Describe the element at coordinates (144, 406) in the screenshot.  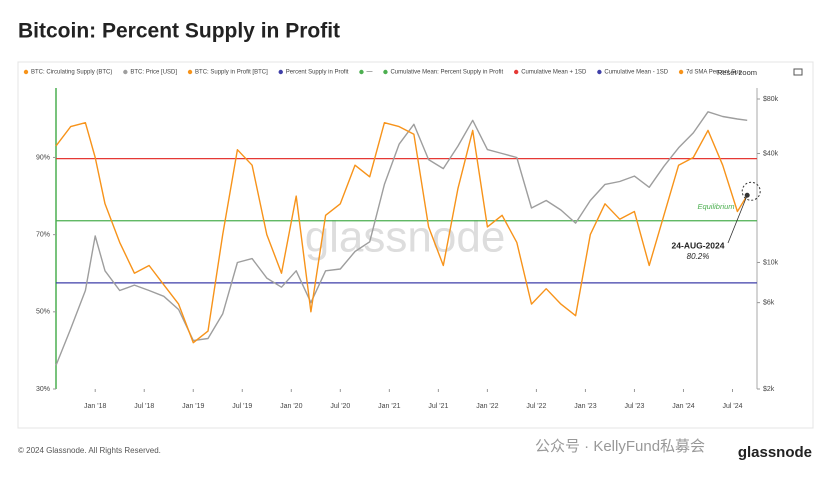
I see `x-tick-label: Jul '18` at that location.